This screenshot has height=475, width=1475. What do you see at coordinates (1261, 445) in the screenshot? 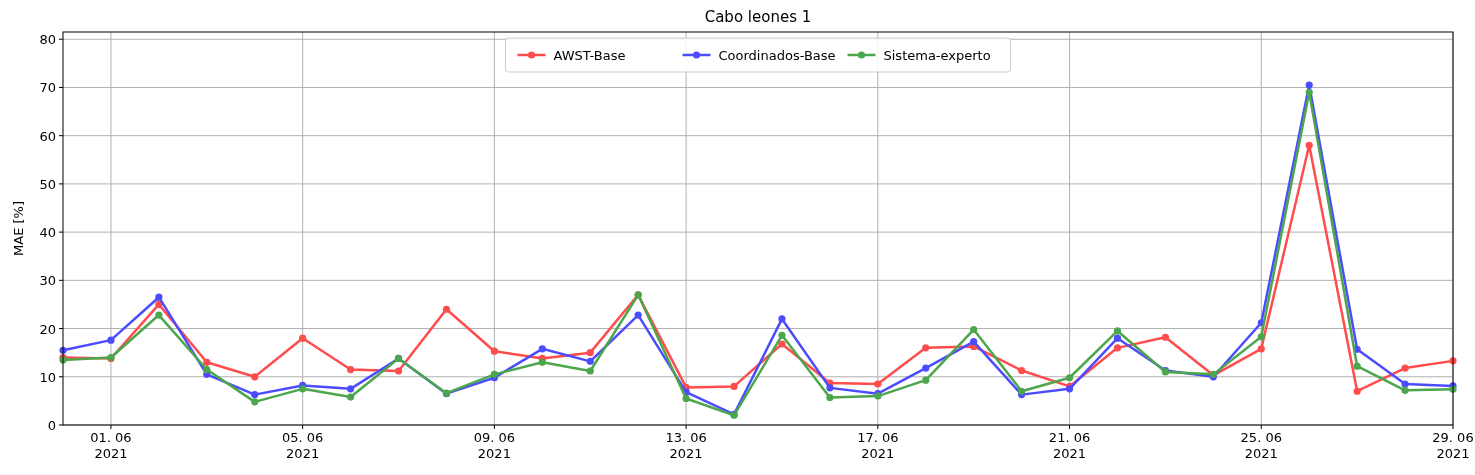
I see `x-tick-label: 25. 06 2021` at bounding box center [1261, 445].